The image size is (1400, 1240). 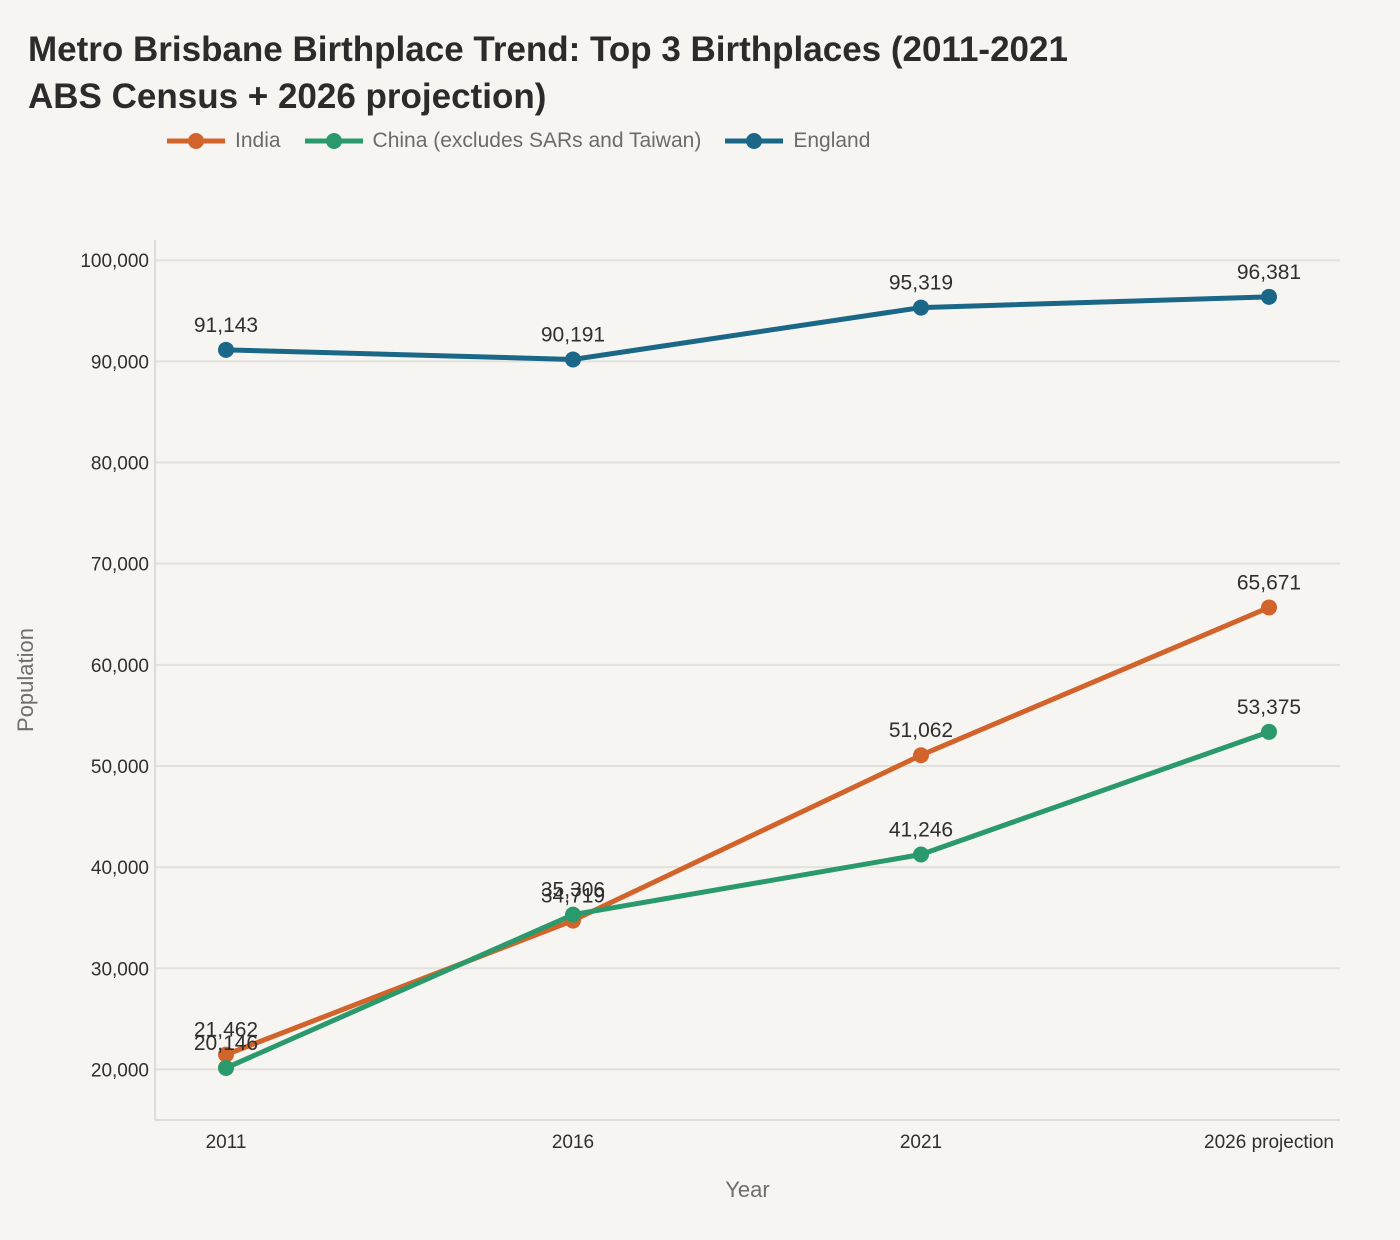 I want to click on legend-item-india: India, so click(x=223, y=141).